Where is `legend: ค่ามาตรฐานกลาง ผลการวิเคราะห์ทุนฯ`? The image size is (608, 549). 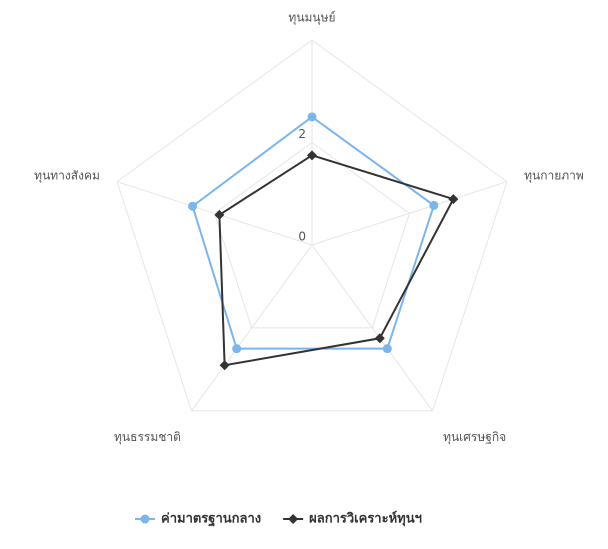 legend: ค่ามาตรฐานกลาง ผลการวิเคราะห์ทุนฯ is located at coordinates (278, 519).